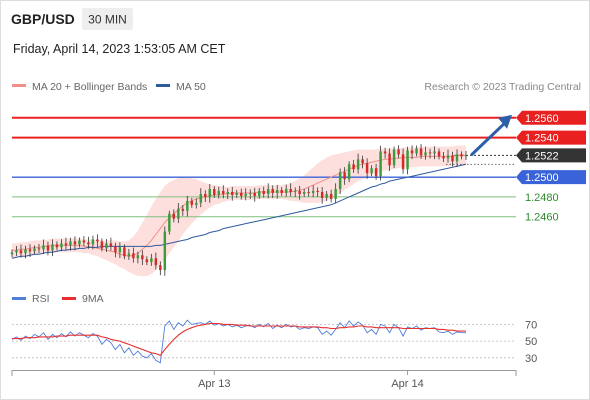 The height and width of the screenshot is (400, 590). What do you see at coordinates (551, 167) in the screenshot?
I see `level-labels: 1.2560 1.2540 1.2500 1.2480 1.2460 1.2522` at bounding box center [551, 167].